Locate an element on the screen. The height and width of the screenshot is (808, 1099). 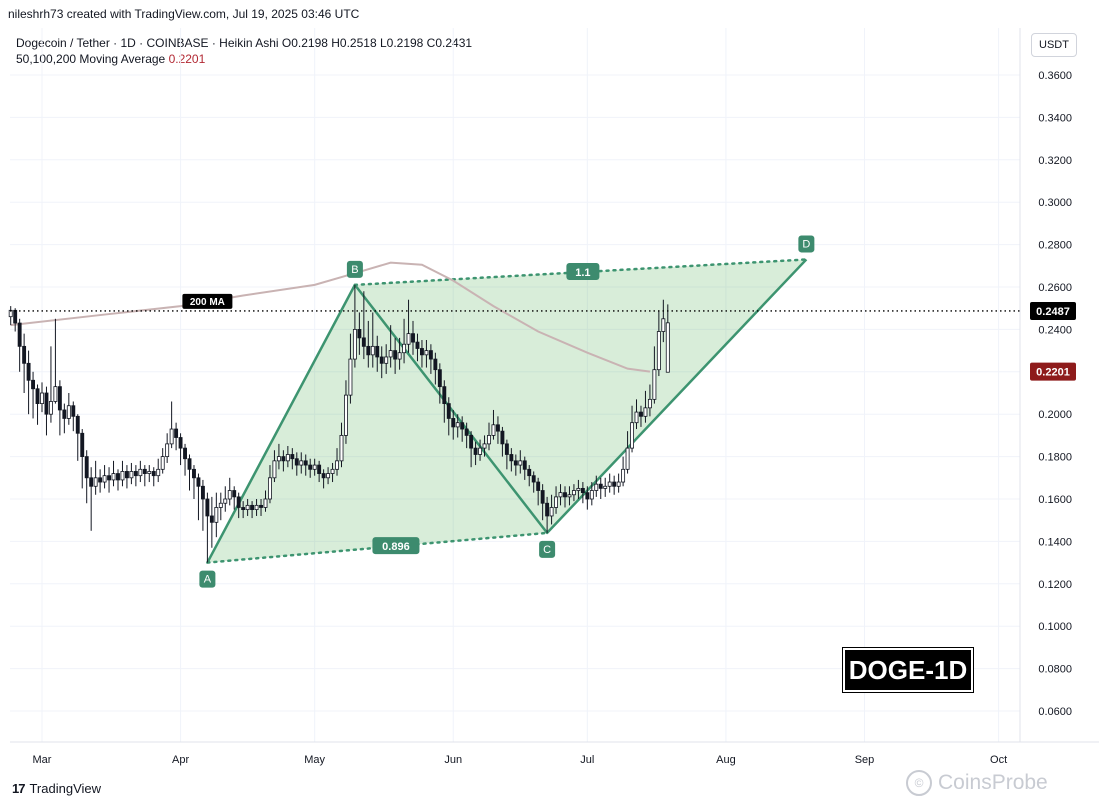
ma-200-label-text: 200 MA is located at coordinates (207, 302).